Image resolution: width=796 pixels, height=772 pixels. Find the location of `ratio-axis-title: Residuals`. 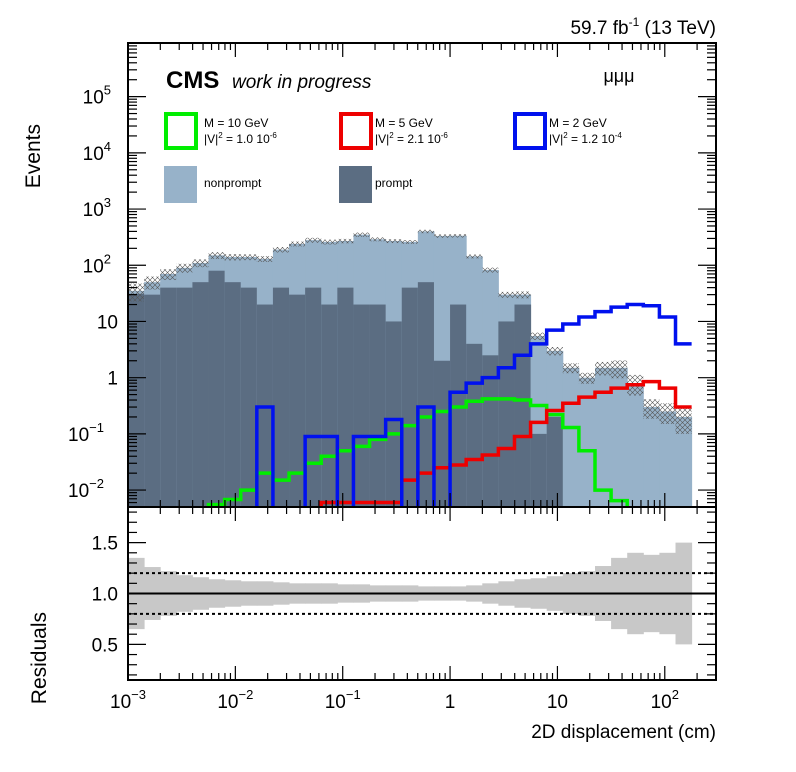

ratio-axis-title: Residuals is located at coordinates (39, 658).